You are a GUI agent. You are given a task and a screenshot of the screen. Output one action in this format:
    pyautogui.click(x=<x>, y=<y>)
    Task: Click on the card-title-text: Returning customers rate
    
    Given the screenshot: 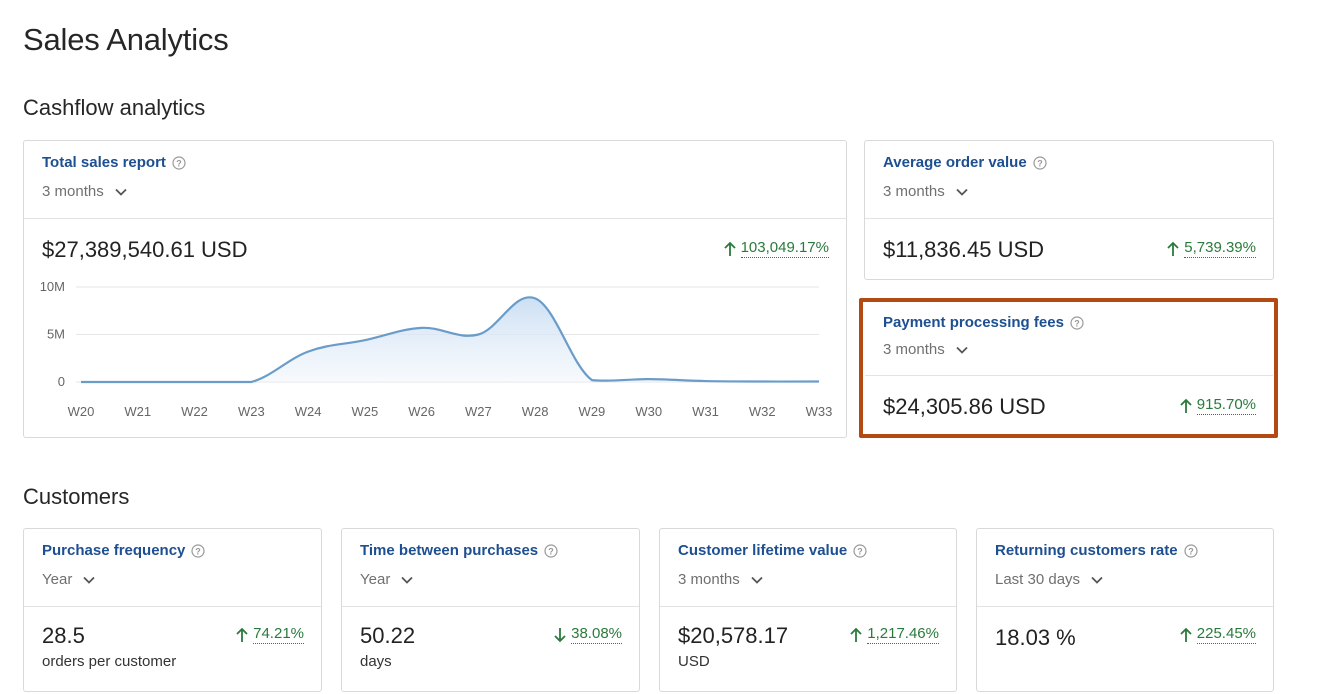 What is the action you would take?
    pyautogui.click(x=1086, y=550)
    